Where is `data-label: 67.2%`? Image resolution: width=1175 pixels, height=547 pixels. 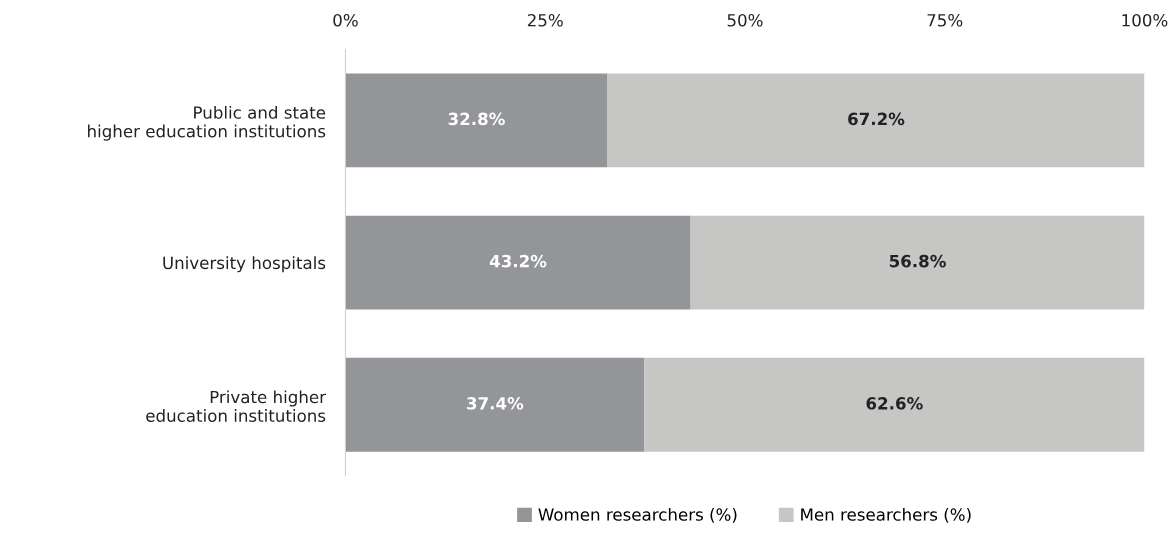
data-label: 67.2% is located at coordinates (876, 119).